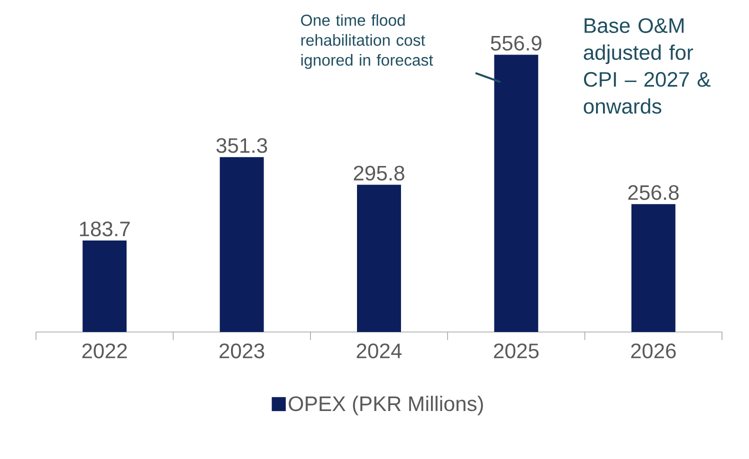 The width and height of the screenshot is (749, 459). What do you see at coordinates (242, 351) in the screenshot?
I see `x-tick-label: 2023` at bounding box center [242, 351].